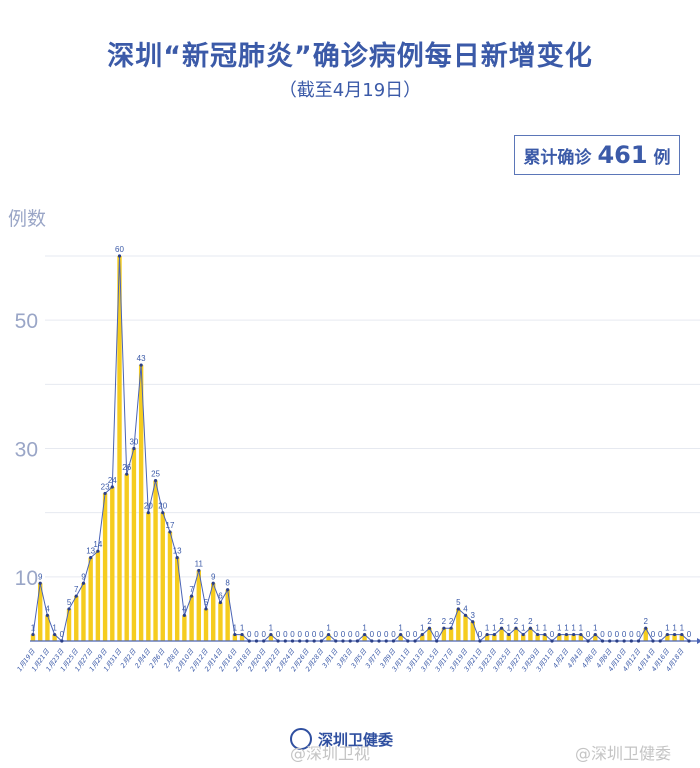  Describe the element at coordinates (170, 525) in the screenshot. I see `value-label: 17` at that location.